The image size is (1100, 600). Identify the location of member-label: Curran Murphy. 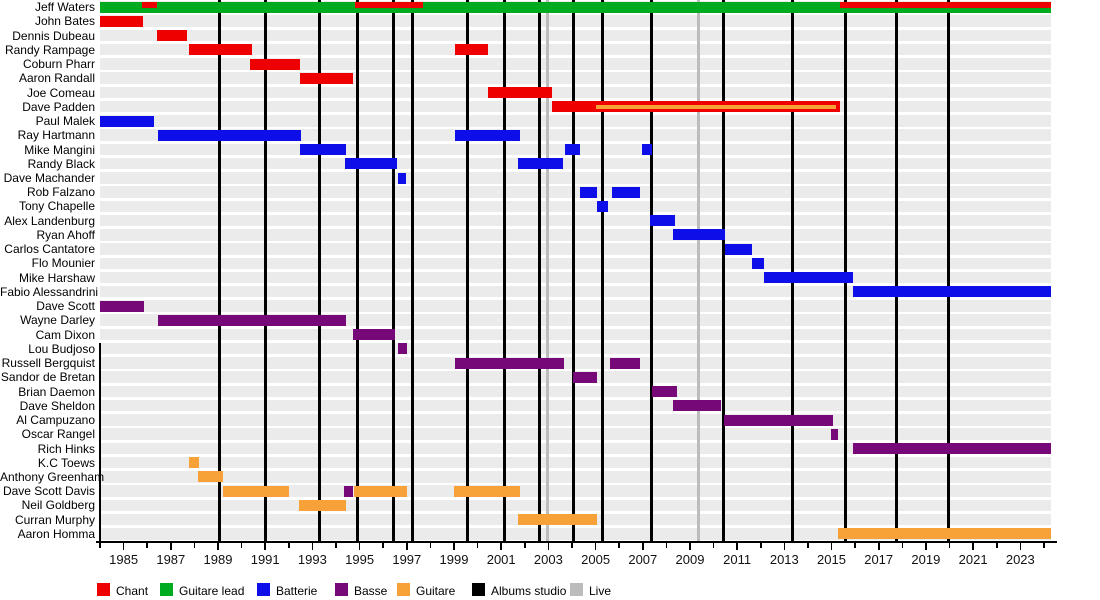
(54, 519).